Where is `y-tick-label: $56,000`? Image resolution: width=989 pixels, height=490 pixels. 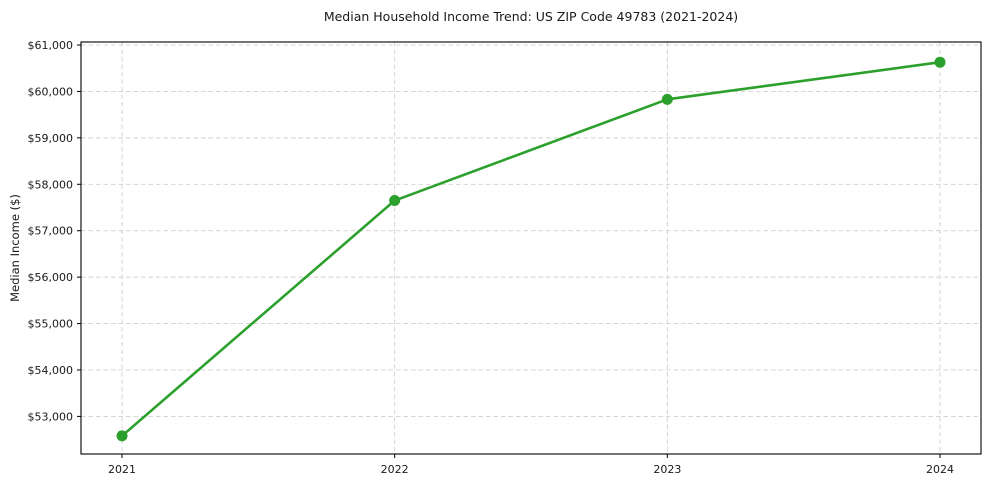
y-tick-label: $56,000 is located at coordinates (51, 277).